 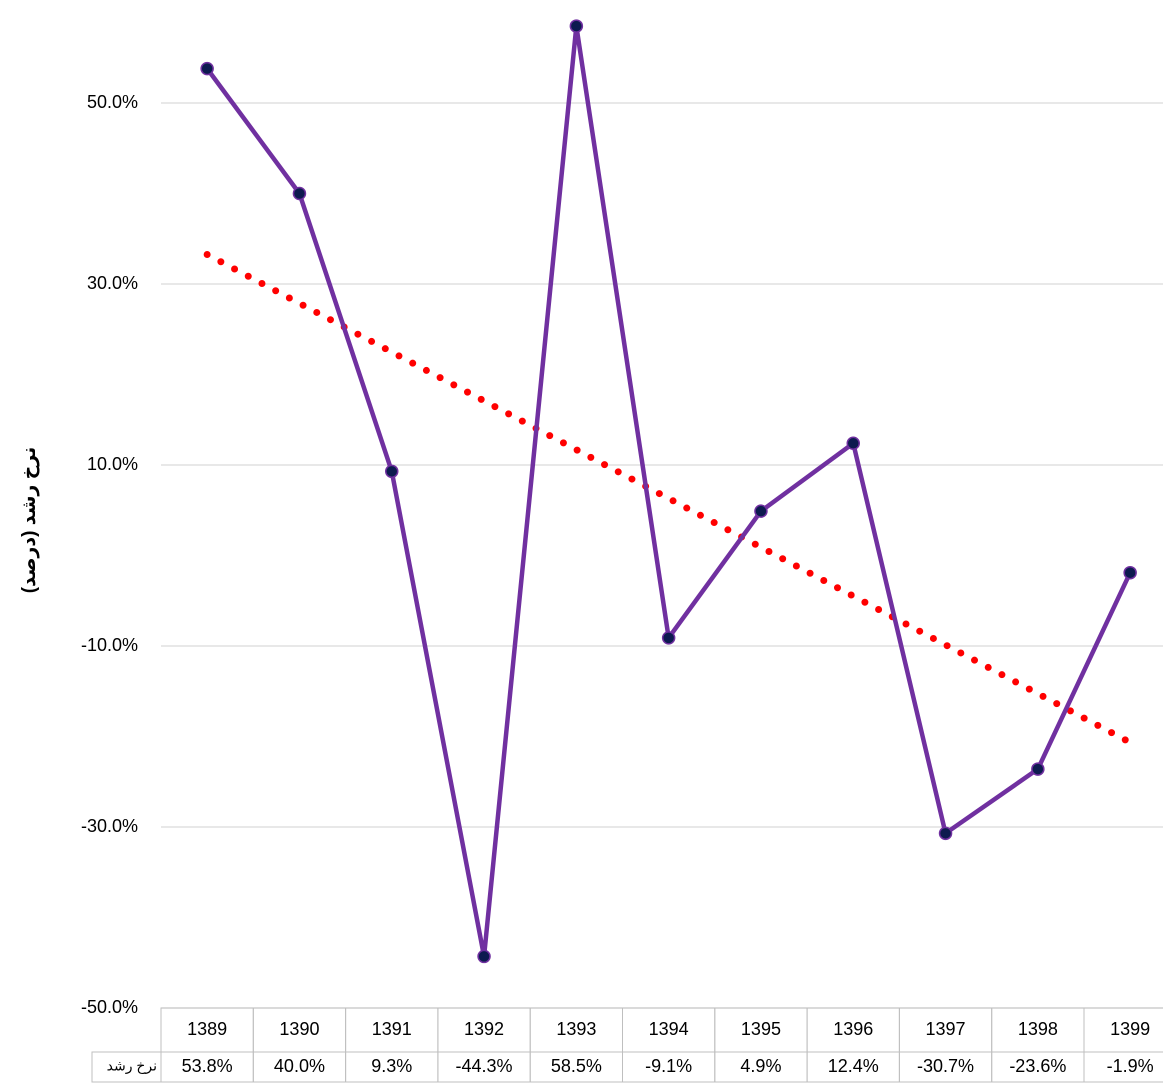 I want to click on data-label: -1.9%, so click(x=1130, y=1066).